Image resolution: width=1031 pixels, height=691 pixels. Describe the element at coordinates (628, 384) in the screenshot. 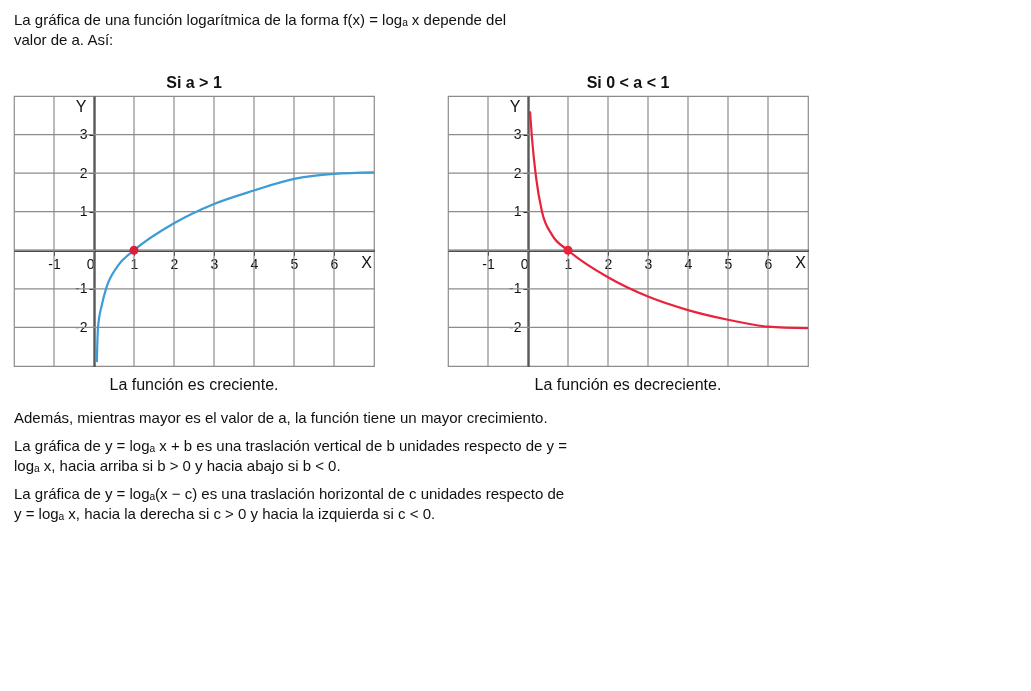

I see `text: La función es decreciente.` at that location.